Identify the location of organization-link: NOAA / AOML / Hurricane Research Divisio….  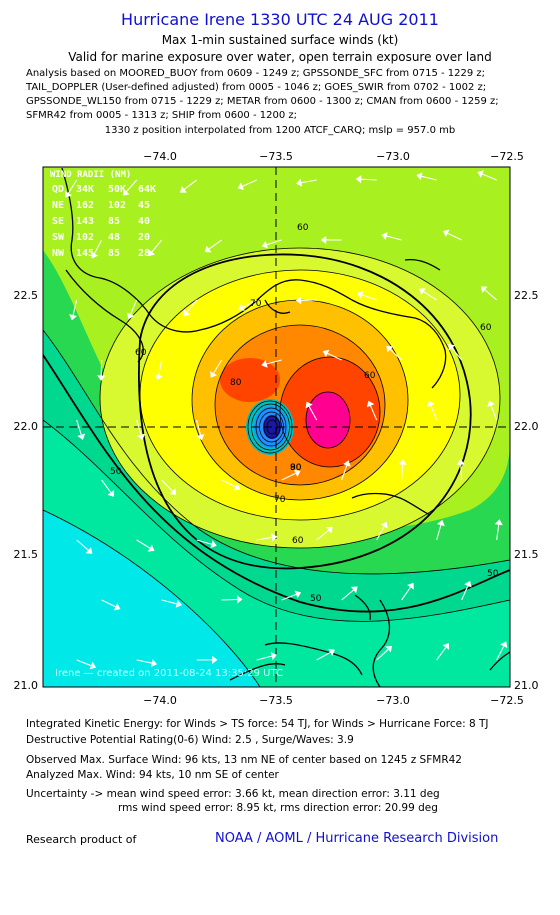
(357, 838).